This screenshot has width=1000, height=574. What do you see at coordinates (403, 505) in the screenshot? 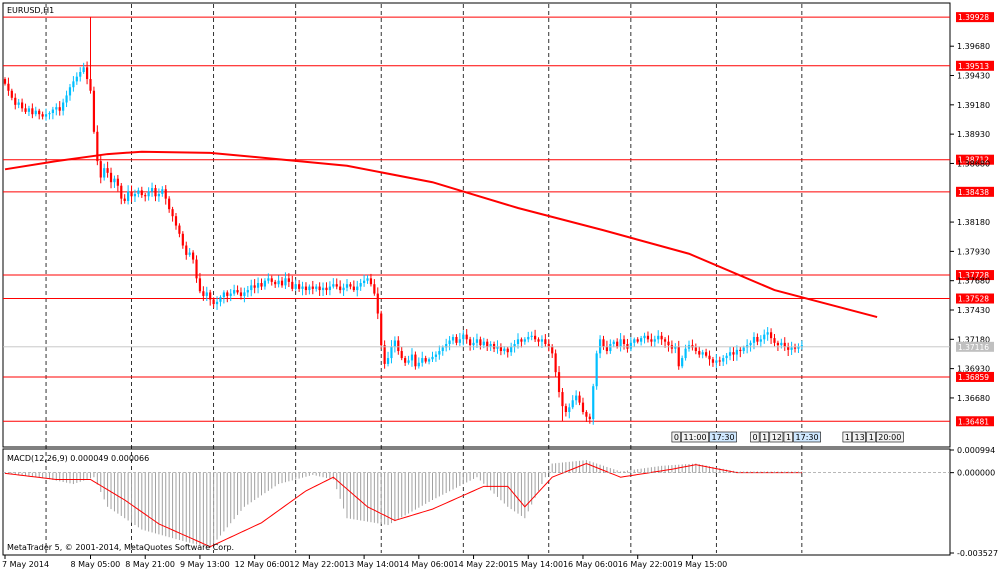
I see `macd-signal-path` at bounding box center [403, 505].